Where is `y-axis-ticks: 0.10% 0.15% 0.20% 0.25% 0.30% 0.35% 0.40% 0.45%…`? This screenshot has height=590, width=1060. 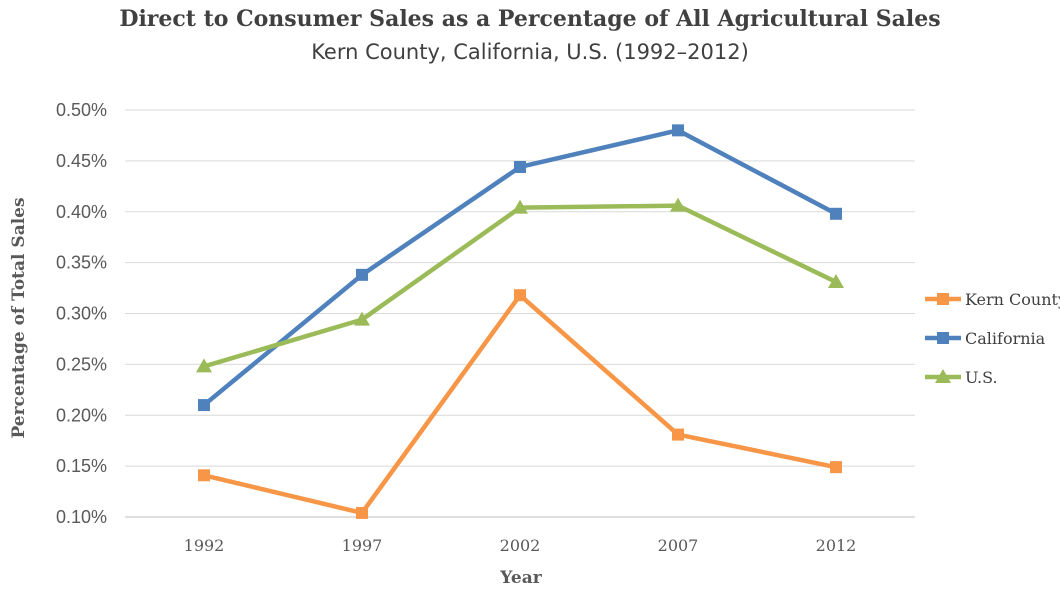 y-axis-ticks: 0.10% 0.15% 0.20% 0.25% 0.30% 0.35% 0.40% 0.45%… is located at coordinates (81, 313).